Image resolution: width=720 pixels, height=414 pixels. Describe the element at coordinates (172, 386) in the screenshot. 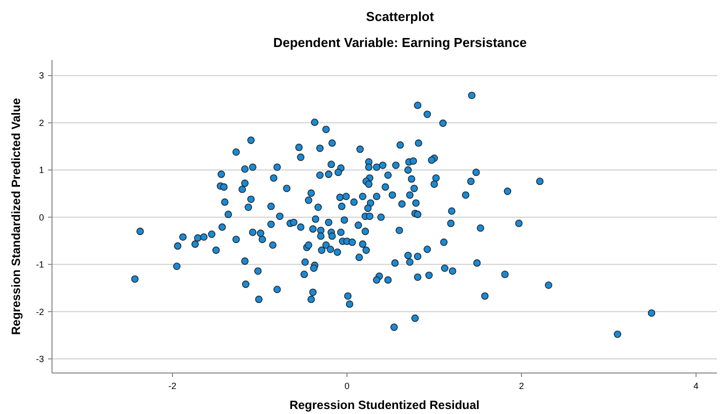

I see `x-tick-label: -2` at that location.